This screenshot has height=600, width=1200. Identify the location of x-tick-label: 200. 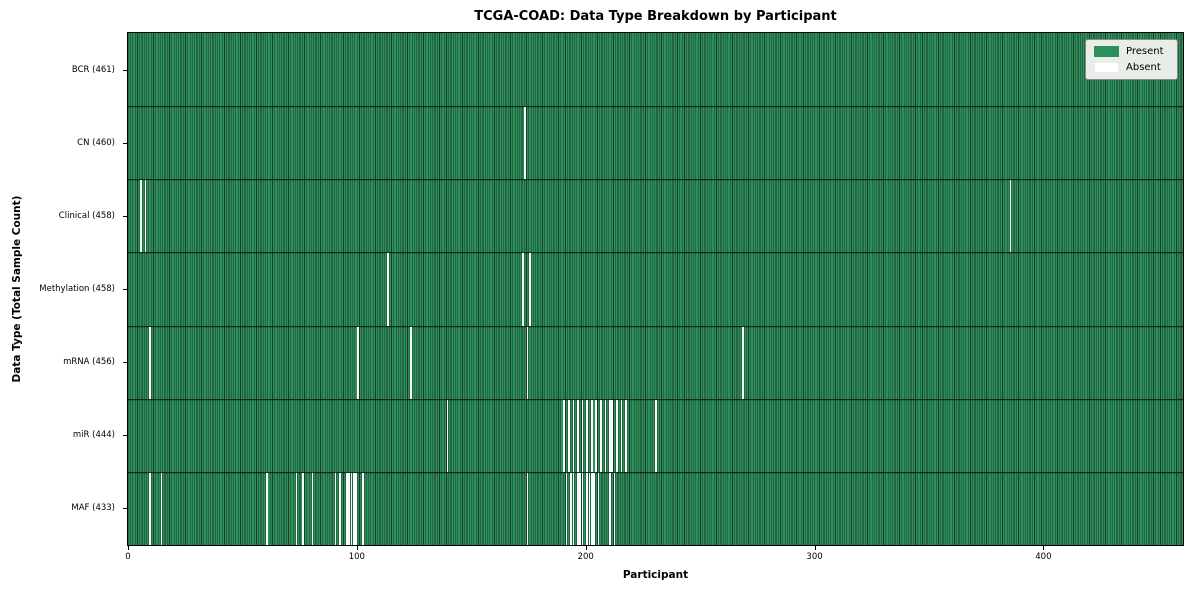
(585, 557).